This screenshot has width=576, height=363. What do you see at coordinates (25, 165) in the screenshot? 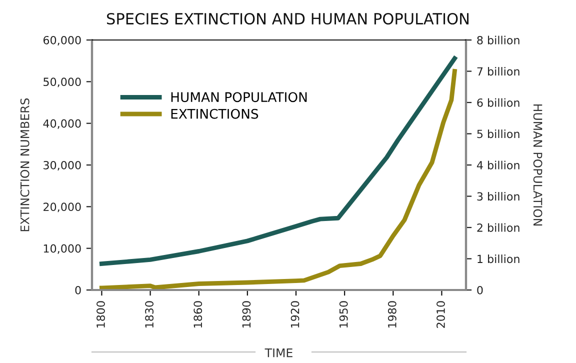
I see `y-axis-title: EXTINCTION NUMBERS` at bounding box center [25, 165].